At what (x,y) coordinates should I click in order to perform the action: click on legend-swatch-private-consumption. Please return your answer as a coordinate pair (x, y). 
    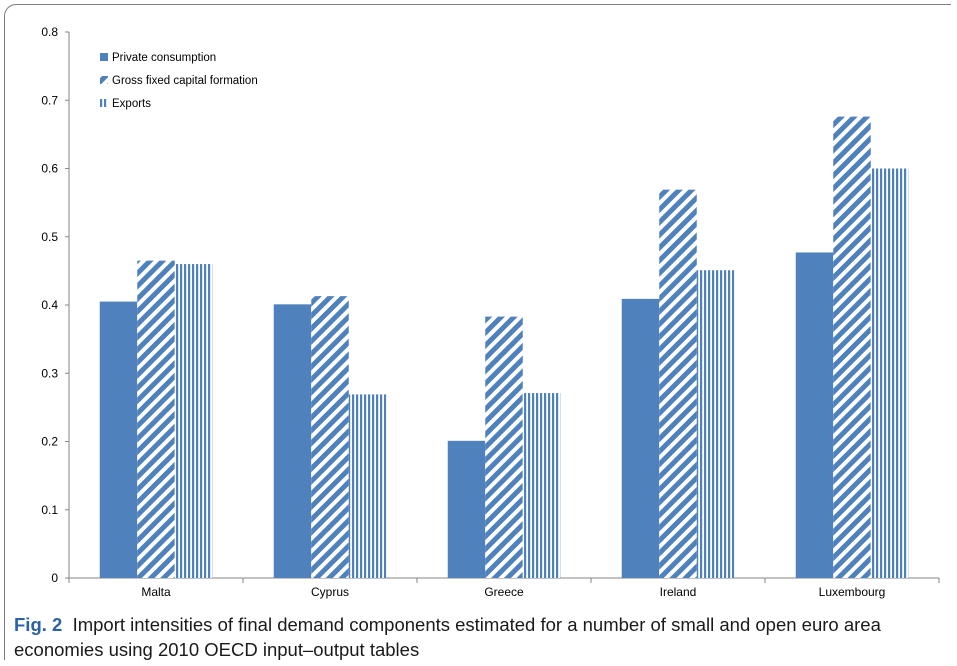
    Looking at the image, I should click on (104, 57).